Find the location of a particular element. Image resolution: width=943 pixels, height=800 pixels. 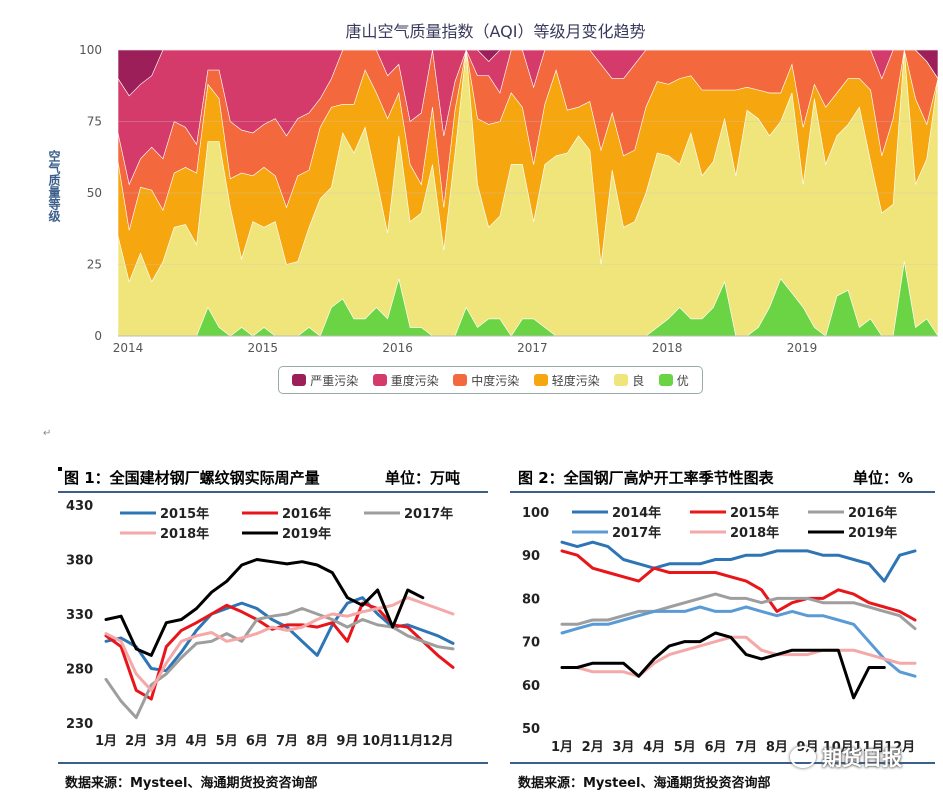

y-tick-label: 0 is located at coordinates (98, 336).